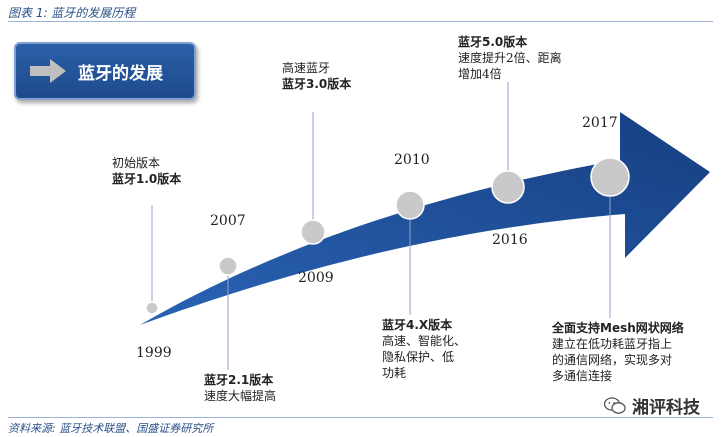  What do you see at coordinates (228, 221) in the screenshot?
I see `year-2007: 2007` at bounding box center [228, 221].